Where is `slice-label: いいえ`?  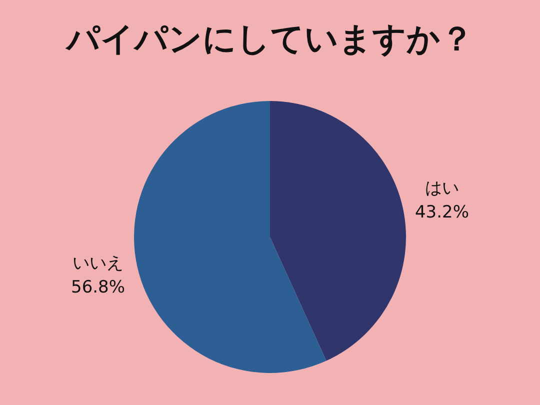
slice-label: いいえ is located at coordinates (98, 263).